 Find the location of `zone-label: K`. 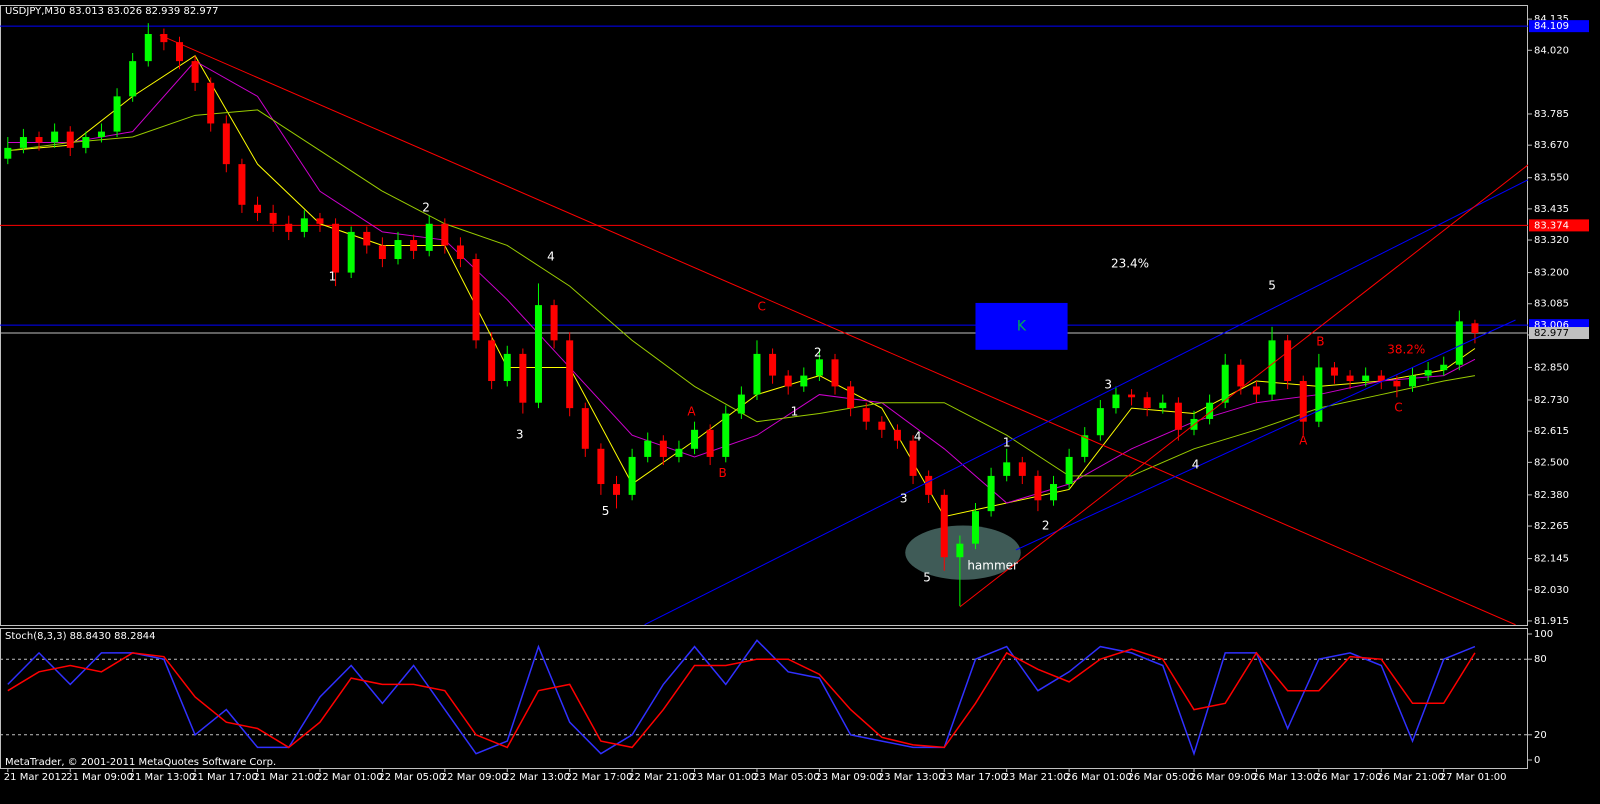

zone-label: K is located at coordinates (1022, 326).